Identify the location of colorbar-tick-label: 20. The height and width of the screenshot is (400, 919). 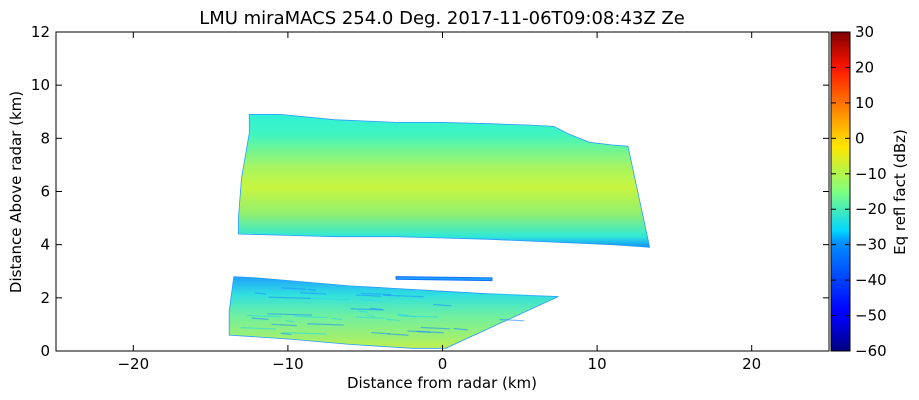
(864, 67).